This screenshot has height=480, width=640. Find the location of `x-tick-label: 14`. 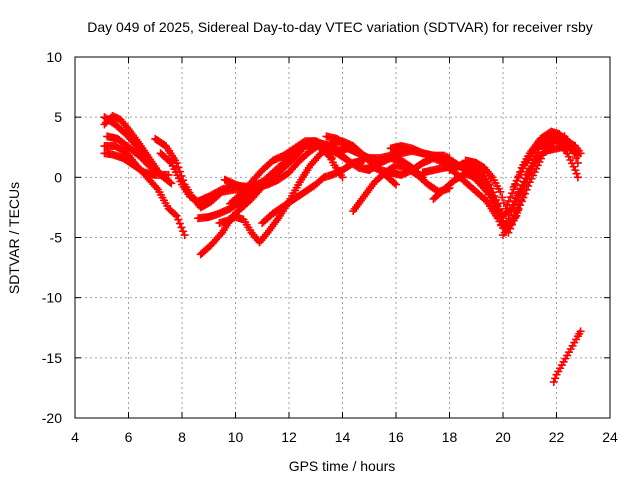

x-tick-label: 14 is located at coordinates (343, 437).